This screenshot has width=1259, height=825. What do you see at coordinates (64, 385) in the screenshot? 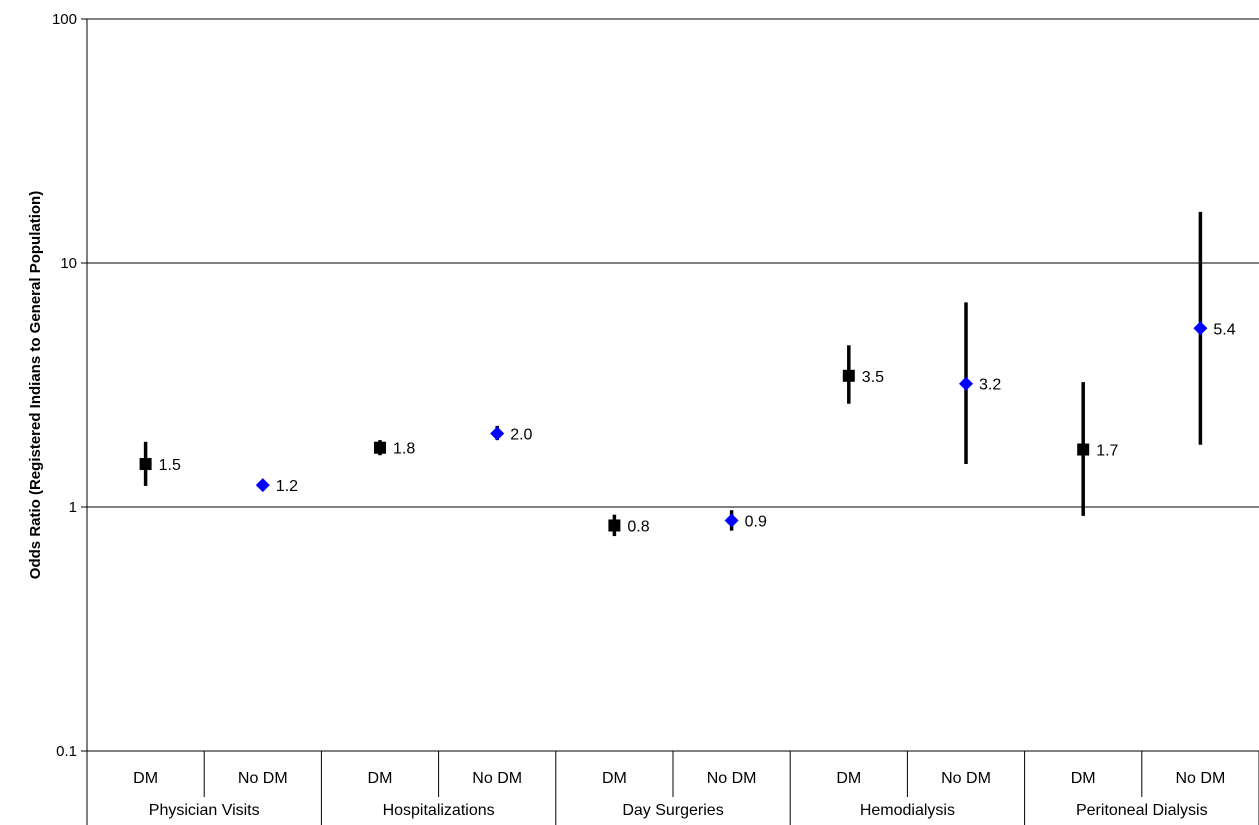
I see `y-tick-labels: 0.1 1 10 100` at bounding box center [64, 385].